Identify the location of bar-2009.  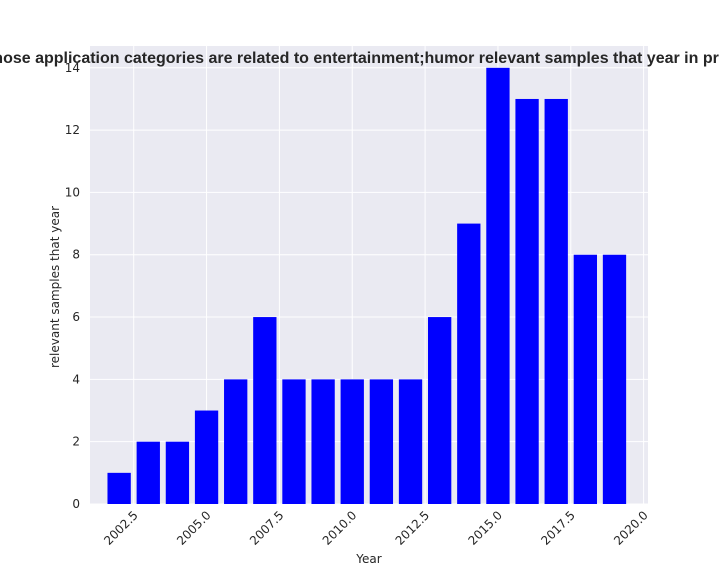
(323, 441).